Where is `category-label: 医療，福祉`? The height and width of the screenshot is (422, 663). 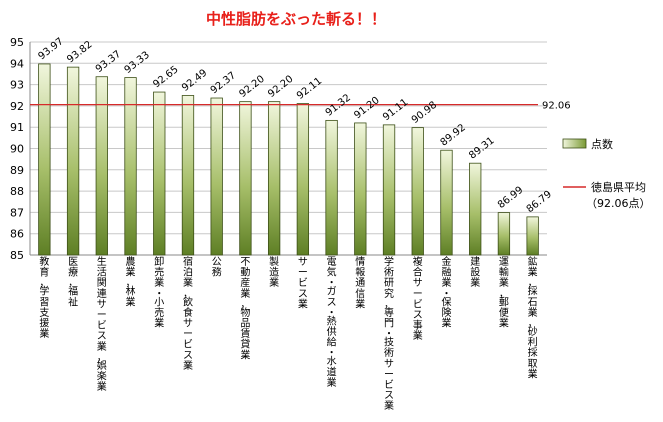 category-label: 医療，福祉 is located at coordinates (73, 282).